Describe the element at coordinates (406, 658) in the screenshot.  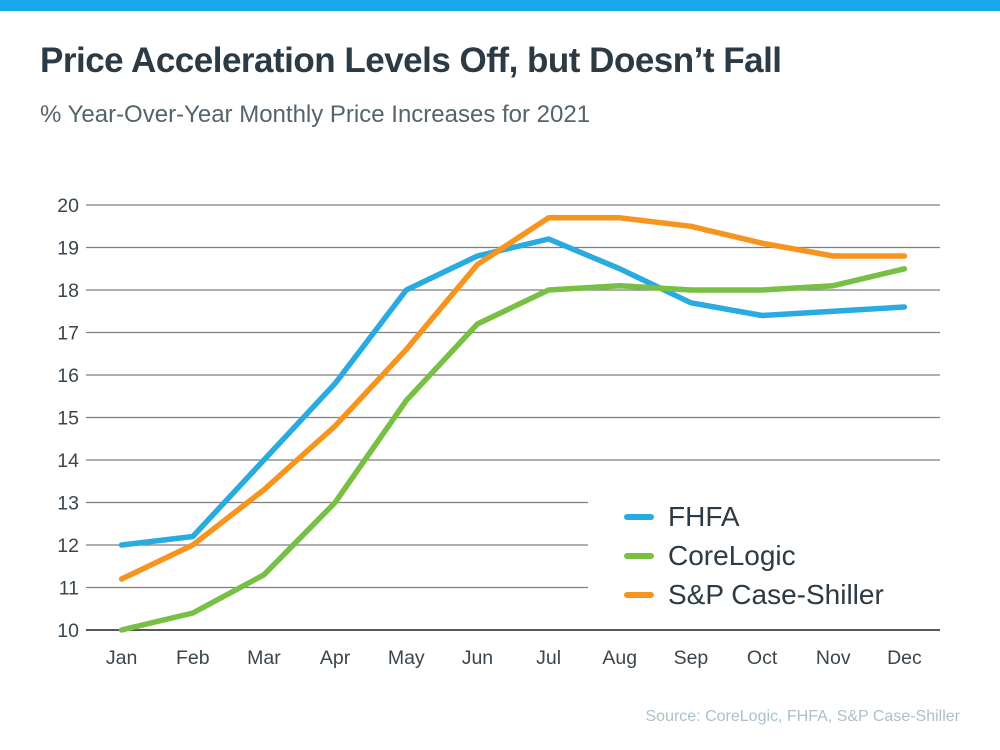
I see `x-tick-label: May` at that location.